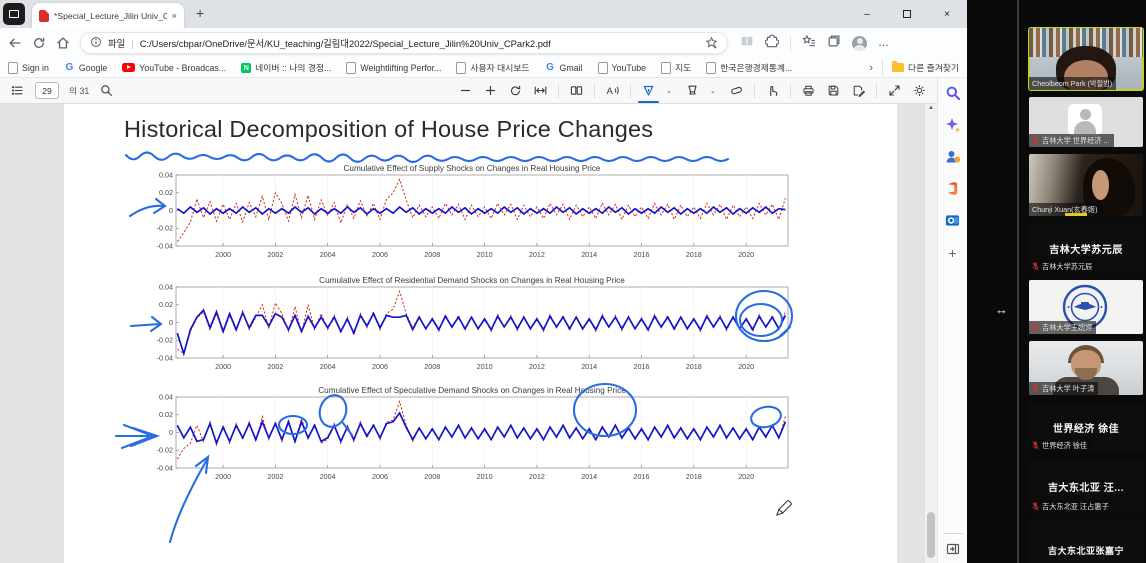  What do you see at coordinates (47, 90) in the screenshot?
I see `page-number-input: 29` at bounding box center [47, 90].